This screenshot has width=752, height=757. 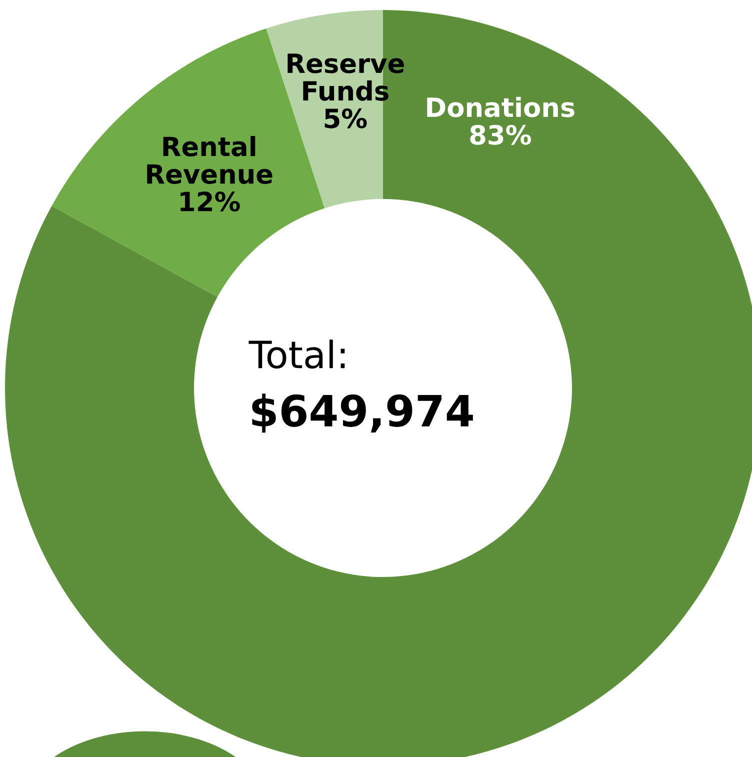 What do you see at coordinates (296, 354) in the screenshot?
I see `text: Total:` at bounding box center [296, 354].